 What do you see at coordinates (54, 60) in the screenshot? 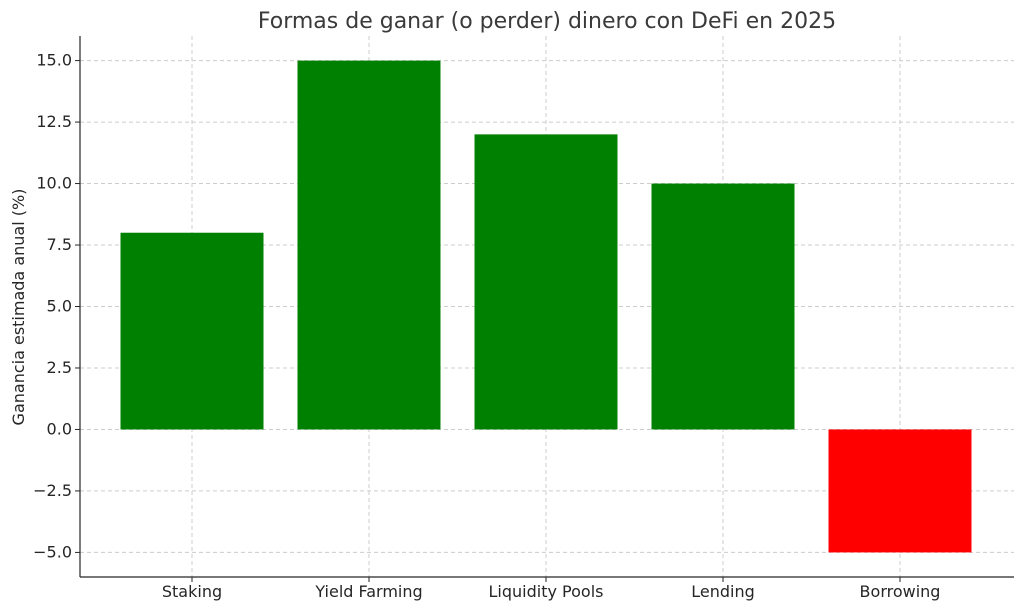
I see `y-tick-label: 15.0` at bounding box center [54, 60].